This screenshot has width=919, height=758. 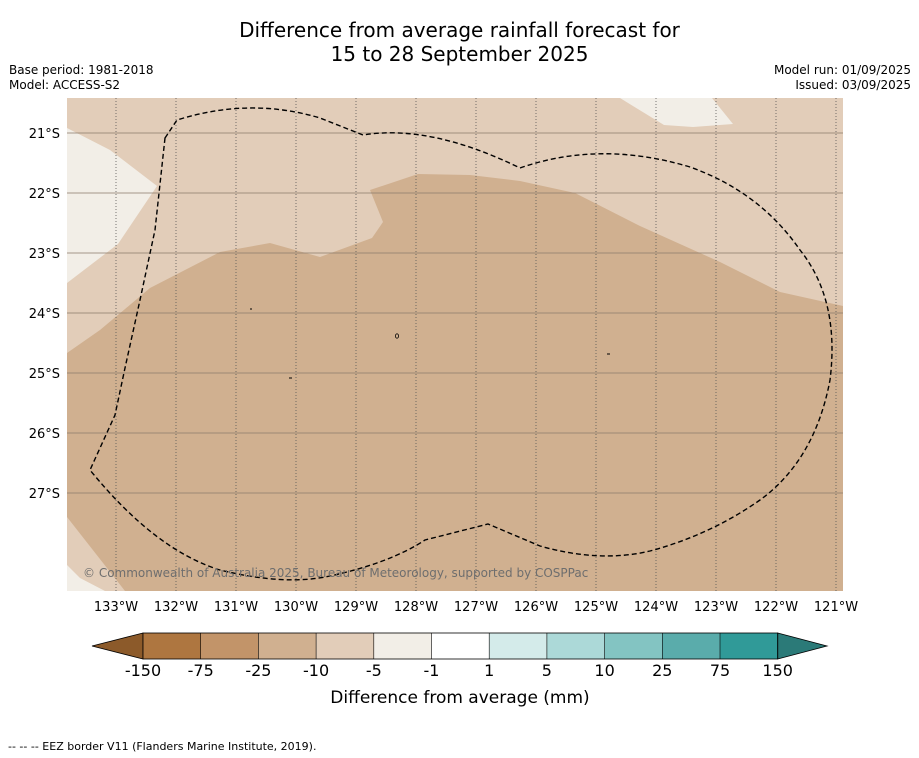 What do you see at coordinates (459, 698) in the screenshot?
I see `legend-label: Difference from average (mm)` at bounding box center [459, 698].